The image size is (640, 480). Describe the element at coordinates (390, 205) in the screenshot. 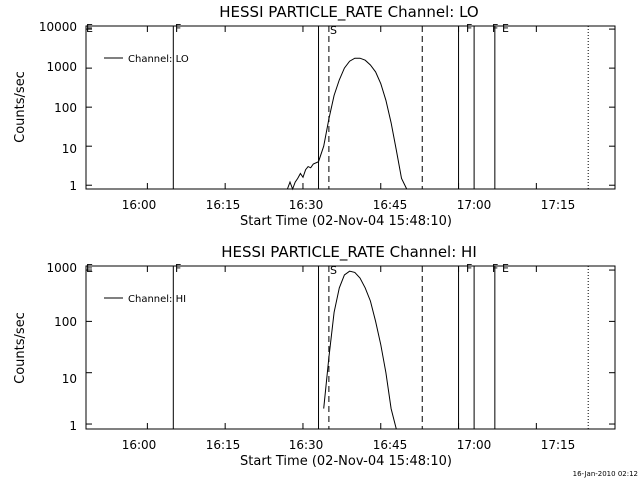

I see `lo-x-tick-label: 16:45` at that location.